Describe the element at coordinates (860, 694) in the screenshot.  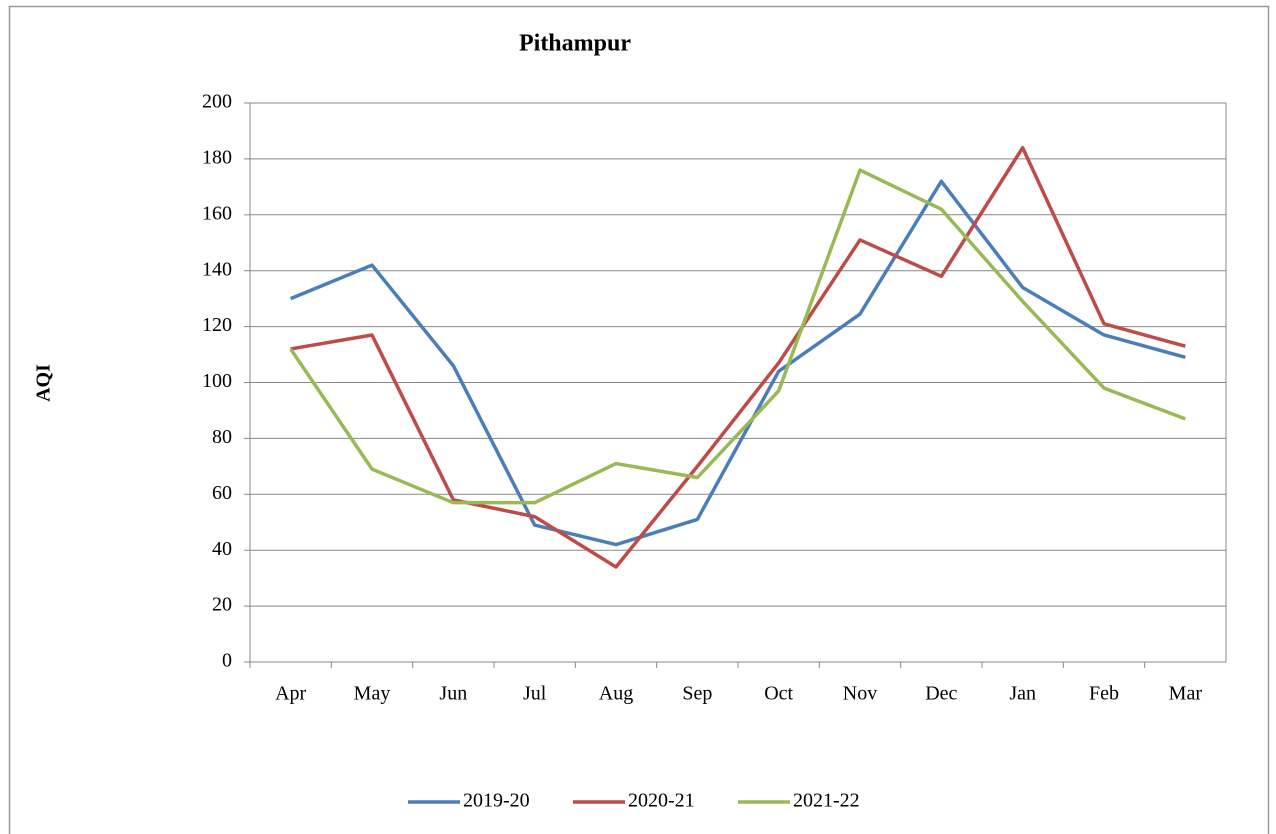
I see `x-tick-label: Nov` at that location.